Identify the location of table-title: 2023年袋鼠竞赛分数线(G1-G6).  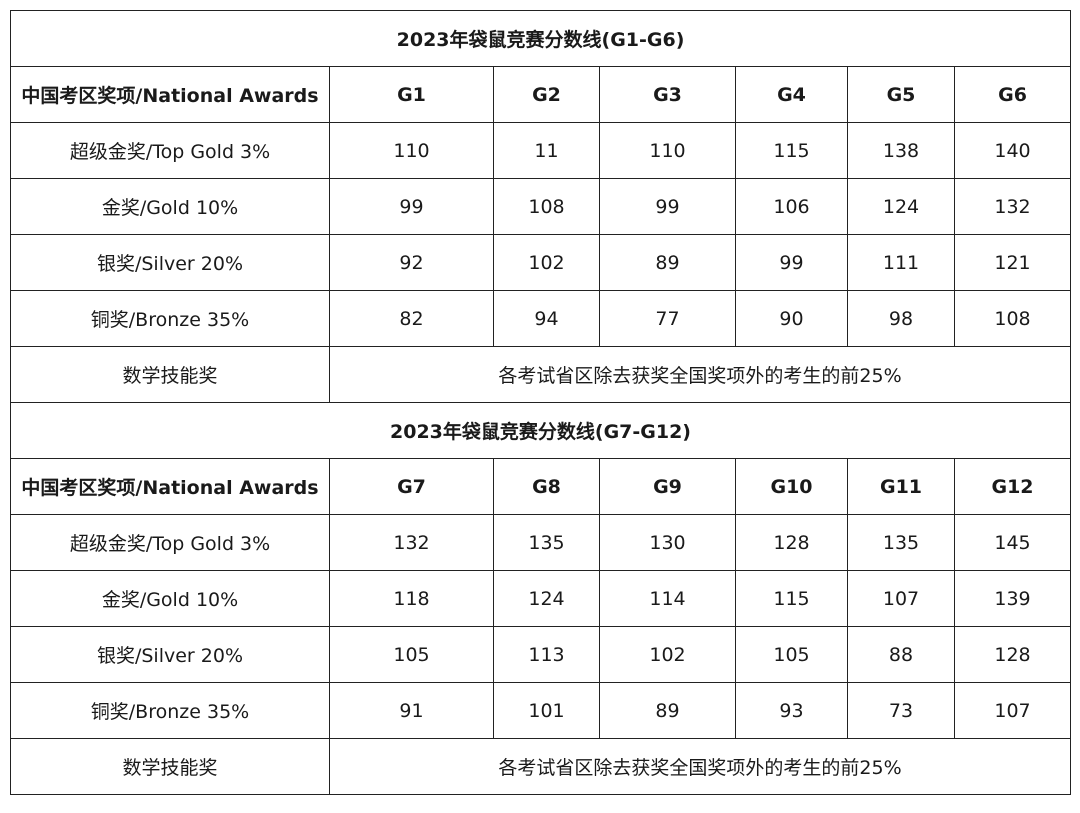
(540, 38).